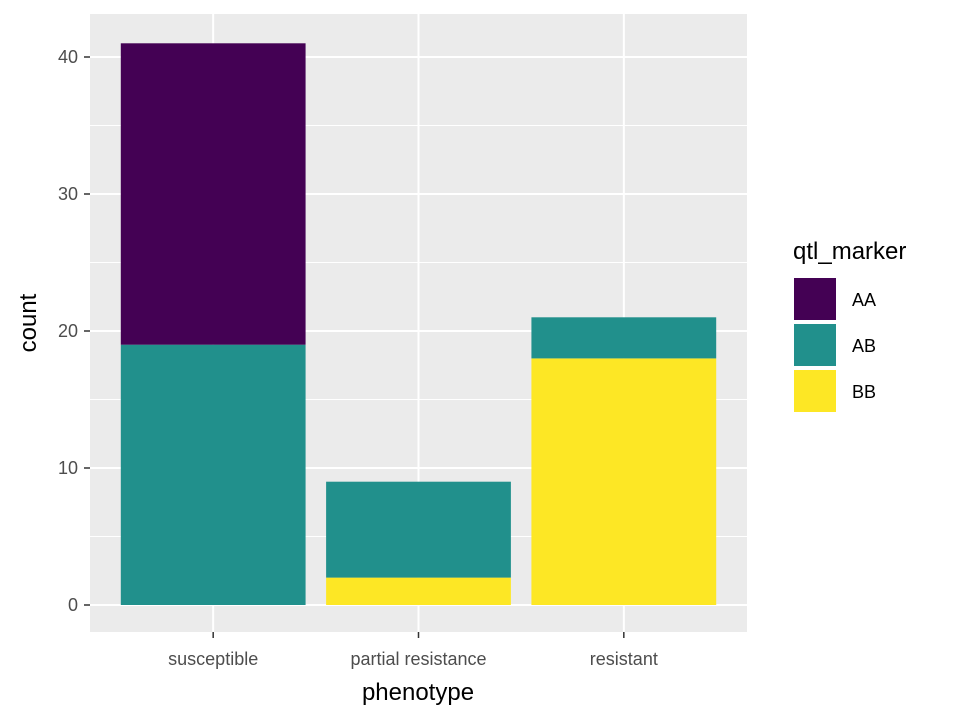 This screenshot has height=720, width=960. What do you see at coordinates (68, 194) in the screenshot?
I see `y-tick-label: 30` at bounding box center [68, 194].